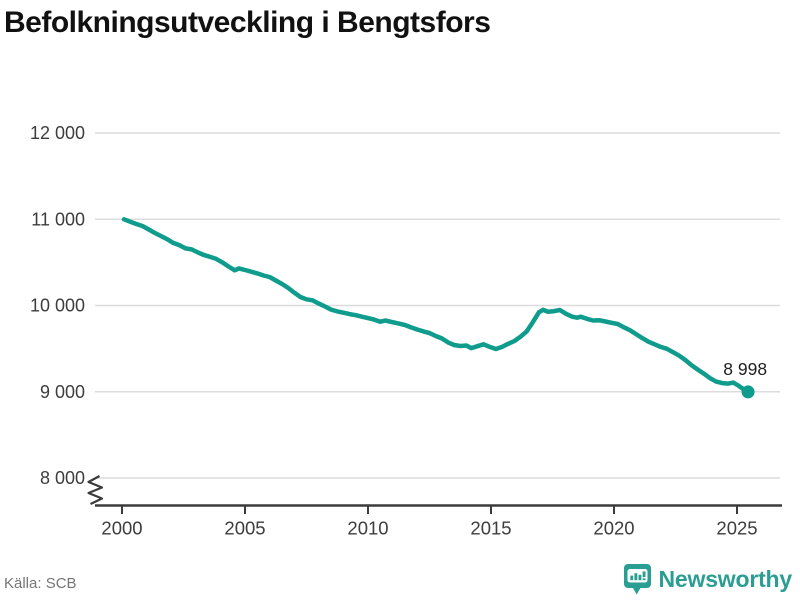  Describe the element at coordinates (95, 490) in the screenshot. I see `axis-break-icon` at that location.